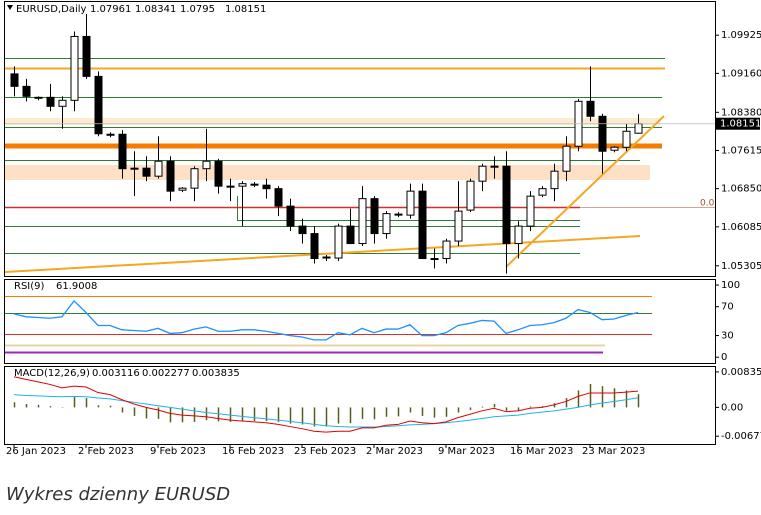 The height and width of the screenshot is (515, 761). I want to click on x-tick-label: 16 Mar 2023, so click(541, 451).